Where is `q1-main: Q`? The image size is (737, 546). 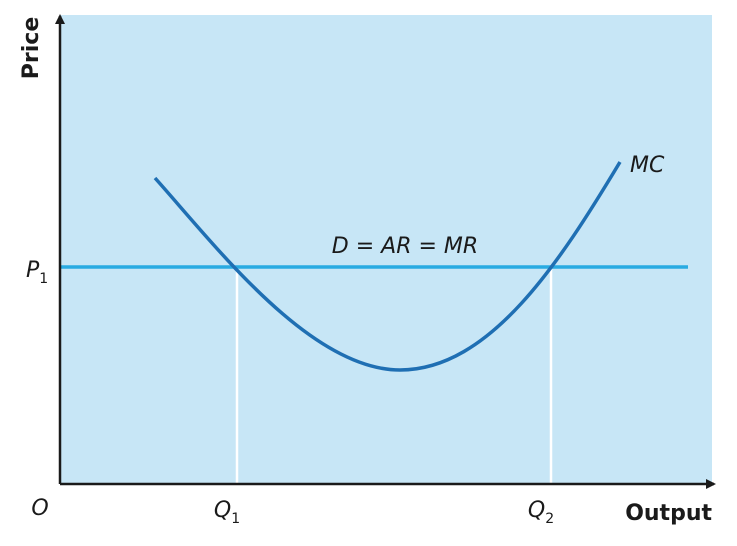
q1-main: Q is located at coordinates (222, 510).